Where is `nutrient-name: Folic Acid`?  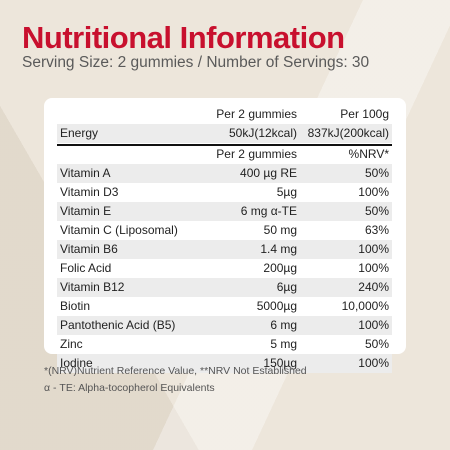
nutrient-name: Folic Acid is located at coordinates (86, 268).